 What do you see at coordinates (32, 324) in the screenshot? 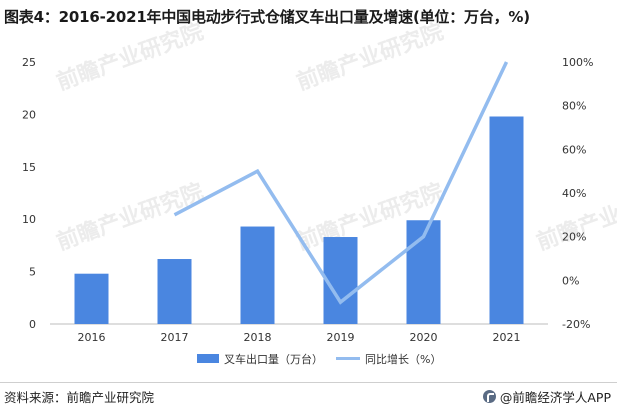
I see `left-tick-label: 0` at bounding box center [32, 324].